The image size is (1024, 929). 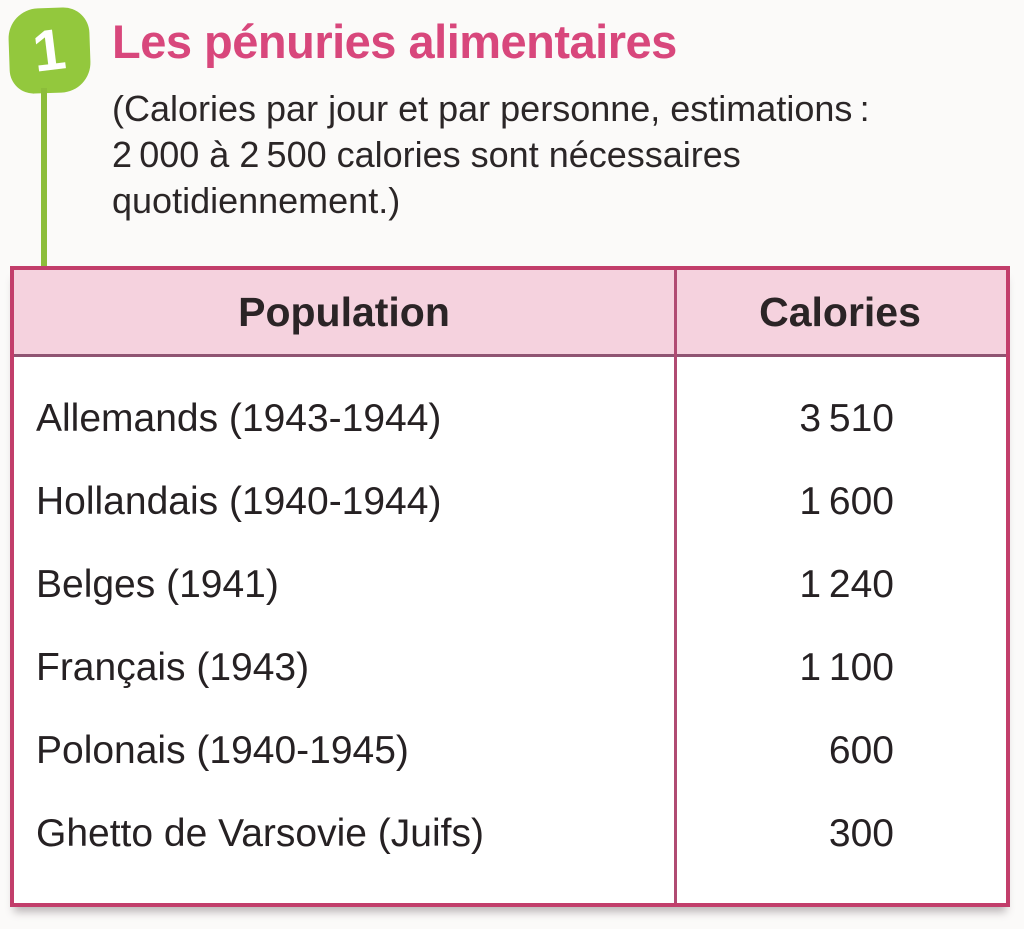 What do you see at coordinates (861, 833) in the screenshot?
I see `calories-cell: 300` at bounding box center [861, 833].